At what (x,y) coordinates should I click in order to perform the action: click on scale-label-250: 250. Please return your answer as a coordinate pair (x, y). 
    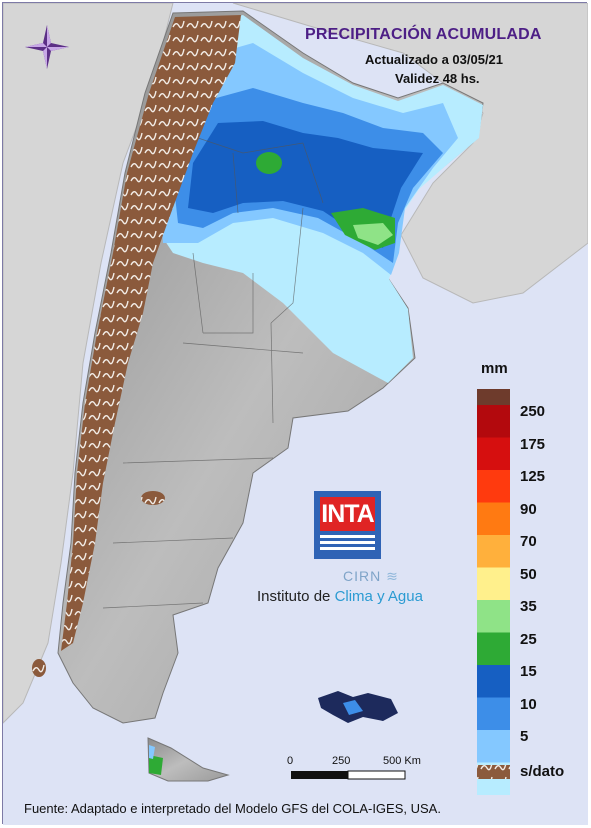
    Looking at the image, I should click on (341, 761).